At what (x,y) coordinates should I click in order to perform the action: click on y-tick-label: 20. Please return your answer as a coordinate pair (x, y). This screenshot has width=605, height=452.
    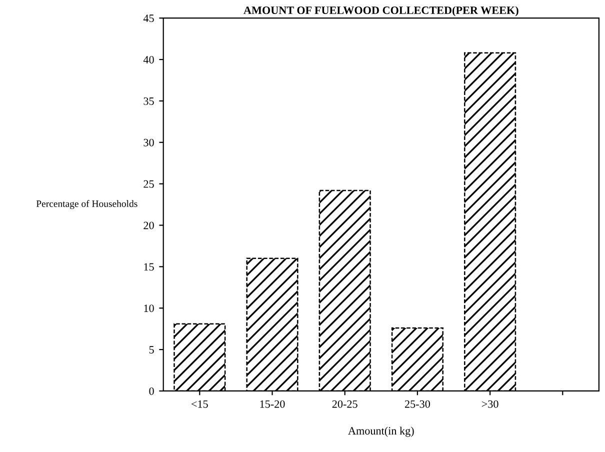
    Looking at the image, I should click on (149, 226).